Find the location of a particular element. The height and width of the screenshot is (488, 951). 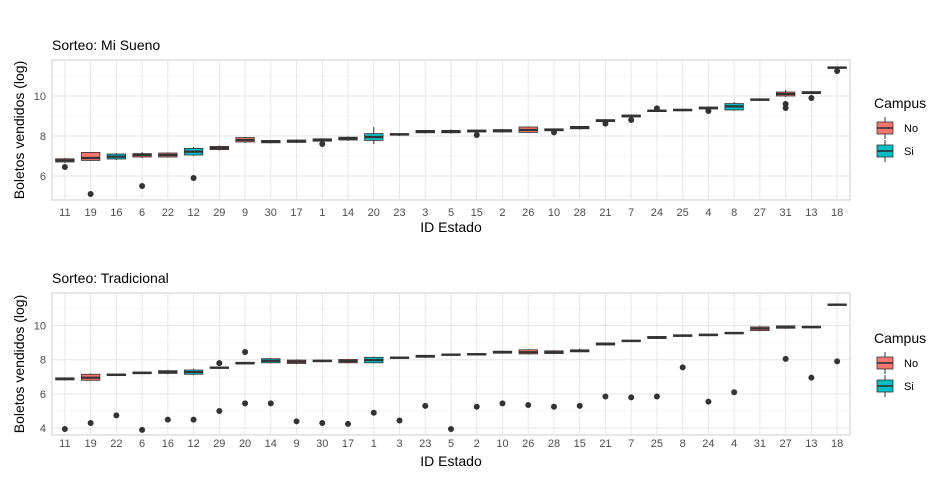

x-tick-label: 27 is located at coordinates (760, 213).